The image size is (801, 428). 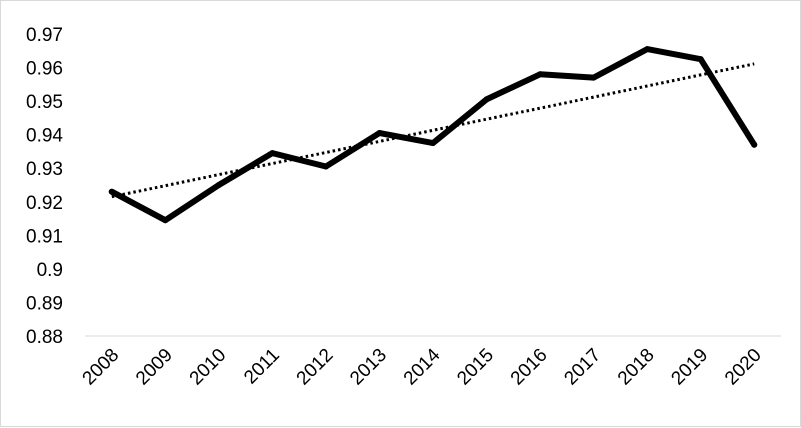 What do you see at coordinates (743, 367) in the screenshot?
I see `x-tick-label: 2020` at bounding box center [743, 367].